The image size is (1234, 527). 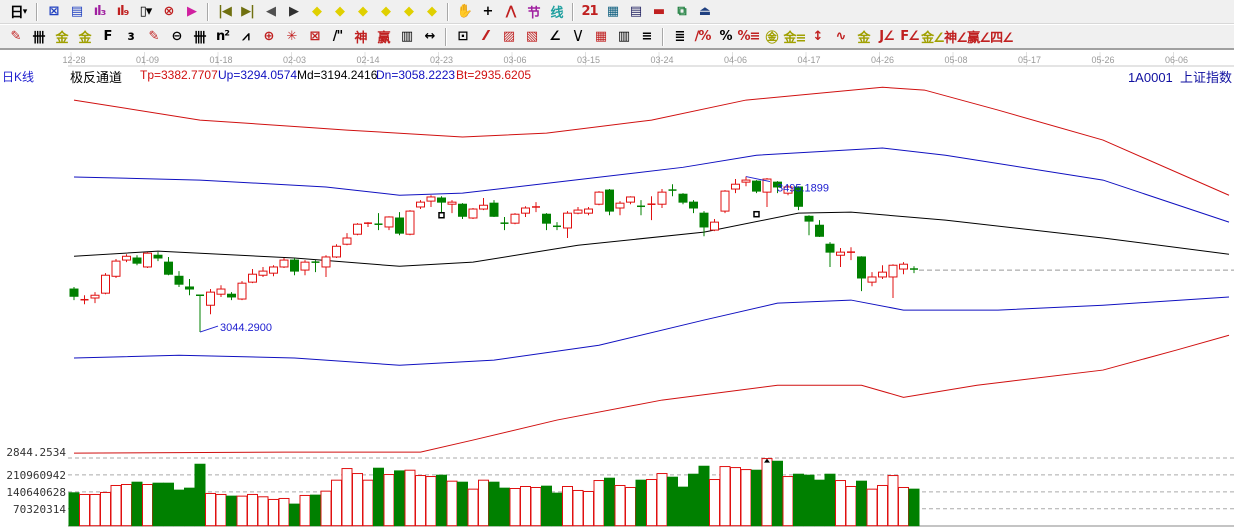 I want to click on quote-list-icon: ▤, so click(x=76, y=11).